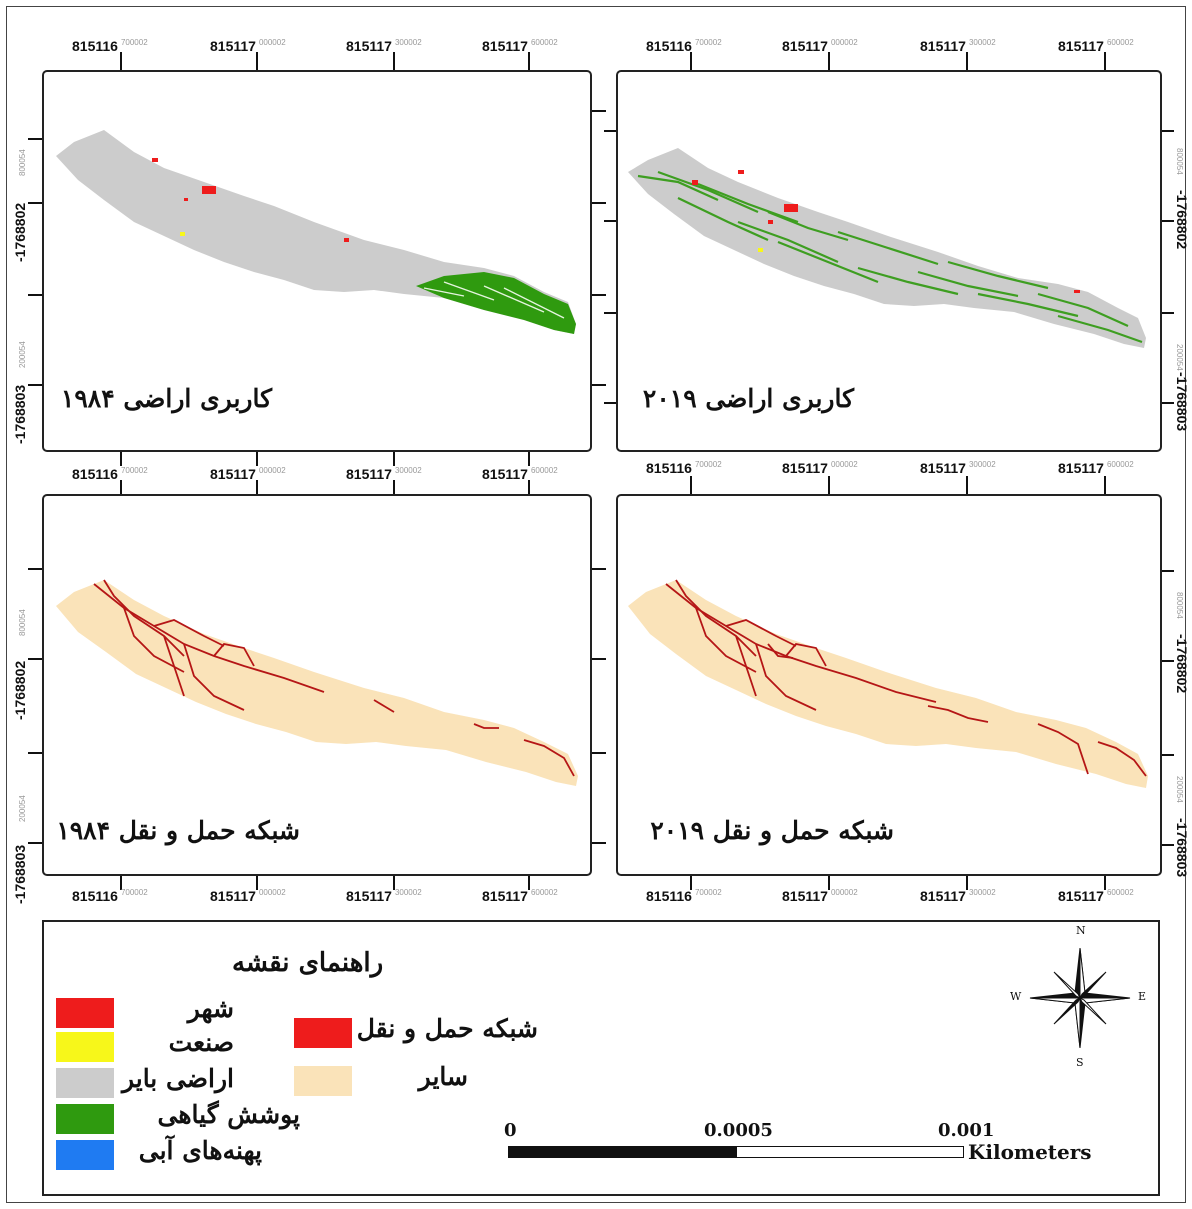  I want to click on scalebar-label-max: 0.001, so click(966, 1130).